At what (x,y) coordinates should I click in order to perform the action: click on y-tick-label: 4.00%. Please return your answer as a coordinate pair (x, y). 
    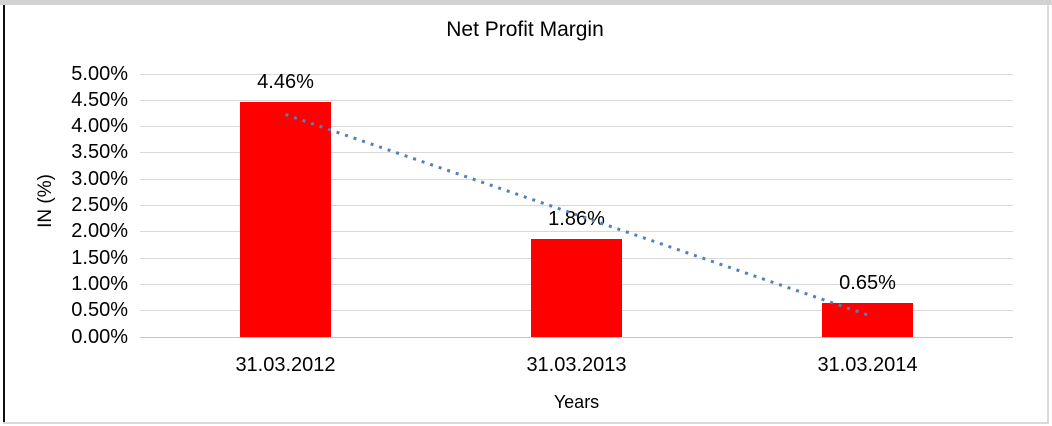
    Looking at the image, I should click on (99, 126).